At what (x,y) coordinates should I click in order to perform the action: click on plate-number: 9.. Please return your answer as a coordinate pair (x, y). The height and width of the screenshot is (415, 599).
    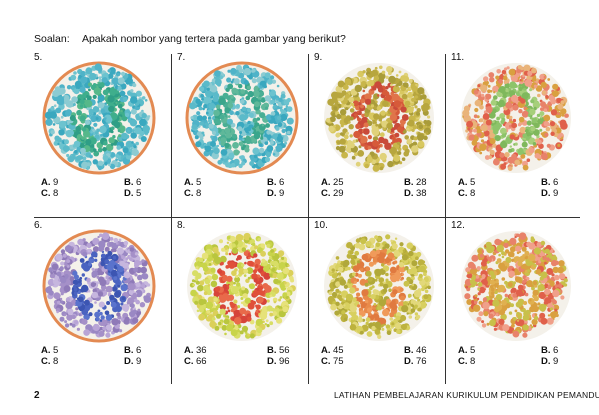
    Looking at the image, I should click on (318, 57).